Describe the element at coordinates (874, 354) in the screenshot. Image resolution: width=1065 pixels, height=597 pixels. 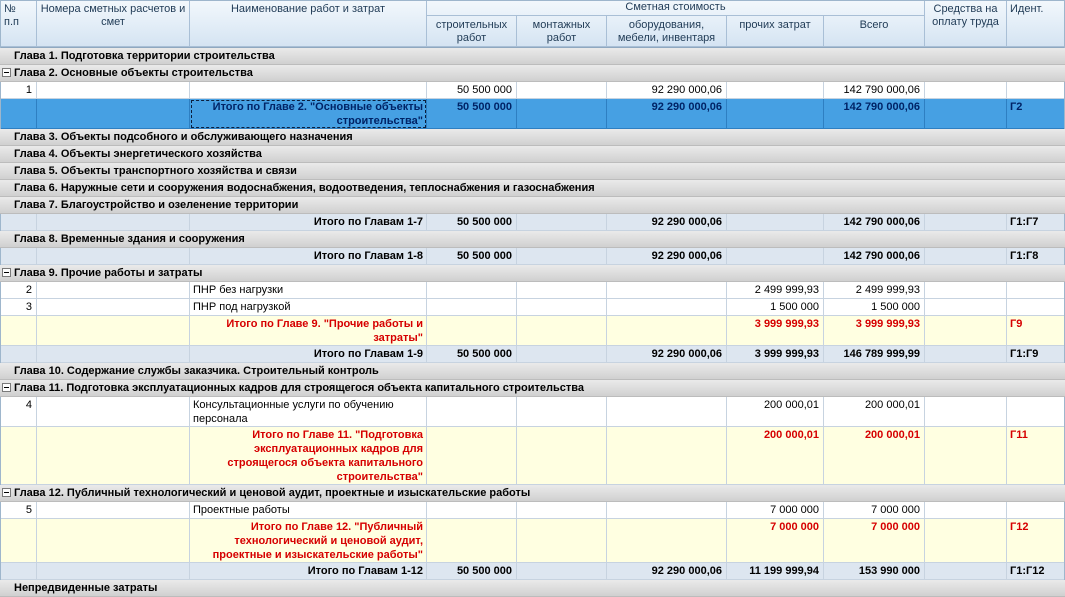
I see `cell-total: 146 789 999,99` at that location.